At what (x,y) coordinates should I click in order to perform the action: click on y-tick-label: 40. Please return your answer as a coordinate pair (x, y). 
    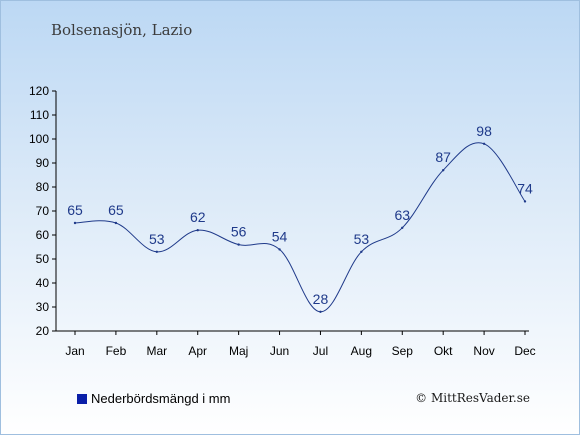
    Looking at the image, I should click on (43, 283).